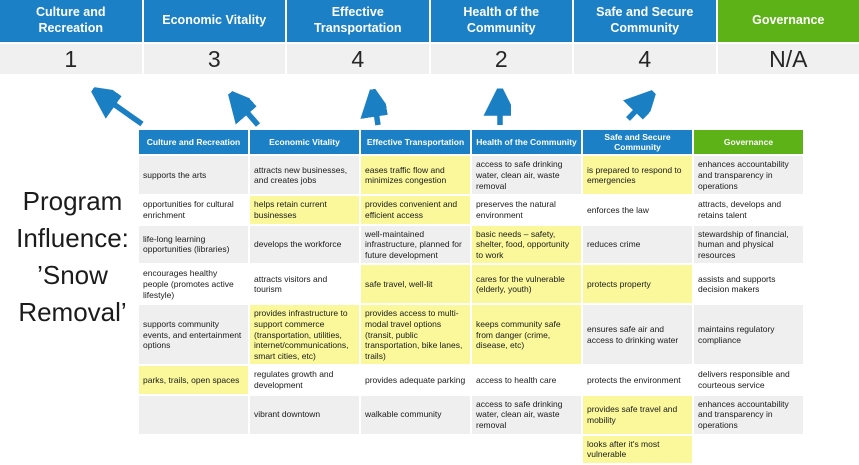 The height and width of the screenshot is (465, 859). What do you see at coordinates (637, 449) in the screenshot?
I see `matrix-cell-7-4: looks after it's most vulnerable` at bounding box center [637, 449].